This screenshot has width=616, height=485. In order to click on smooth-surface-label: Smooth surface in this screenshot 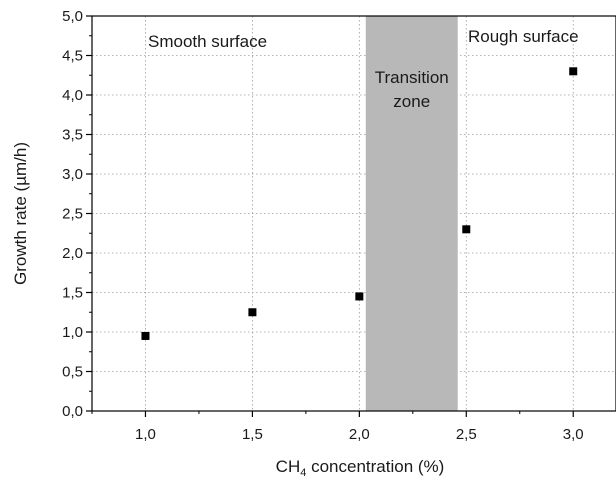, I will do `click(207, 41)`.